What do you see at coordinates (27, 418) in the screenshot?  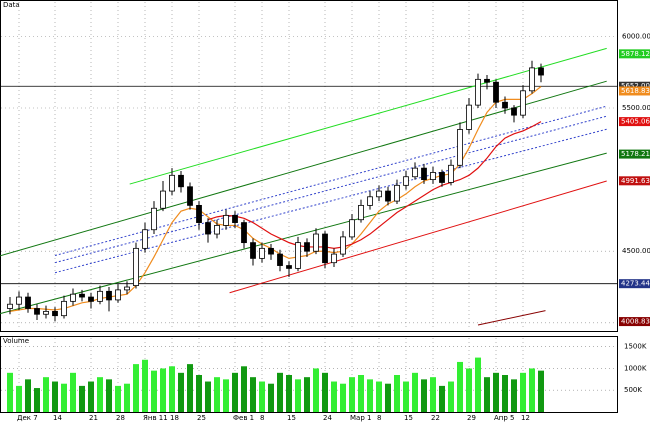 I see `x-tick-label: Дек 7` at bounding box center [27, 418].